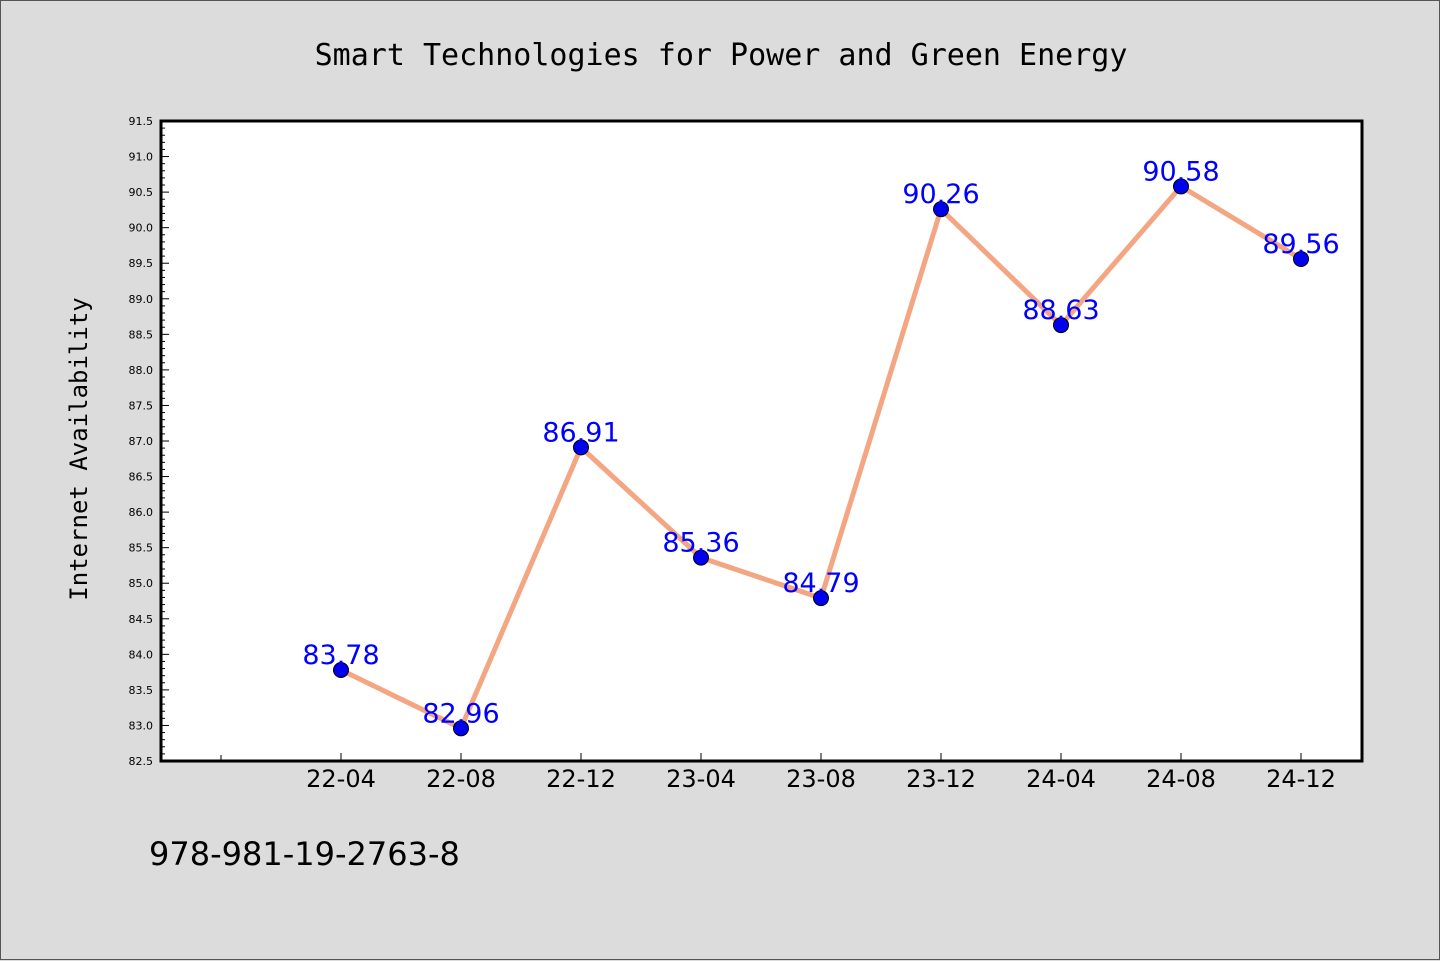 The height and width of the screenshot is (961, 1440). I want to click on y-tick-label: 89.0, so click(141, 299).